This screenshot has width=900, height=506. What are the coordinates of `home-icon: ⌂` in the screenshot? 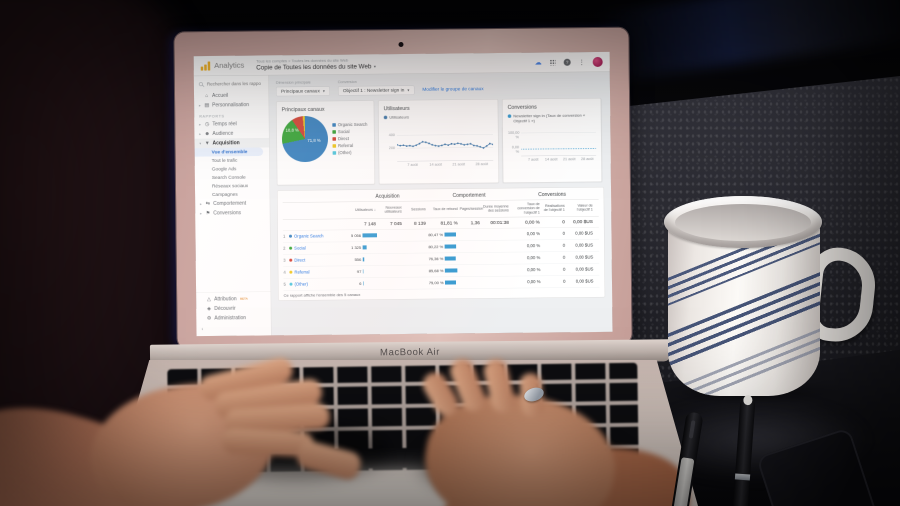 It's located at (207, 96).